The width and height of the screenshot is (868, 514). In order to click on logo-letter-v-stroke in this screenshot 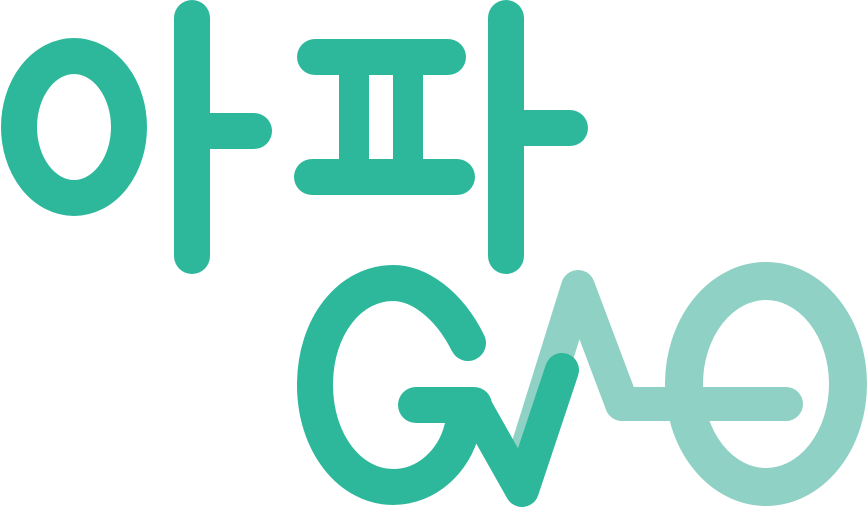, I will do `click(518, 430)`.